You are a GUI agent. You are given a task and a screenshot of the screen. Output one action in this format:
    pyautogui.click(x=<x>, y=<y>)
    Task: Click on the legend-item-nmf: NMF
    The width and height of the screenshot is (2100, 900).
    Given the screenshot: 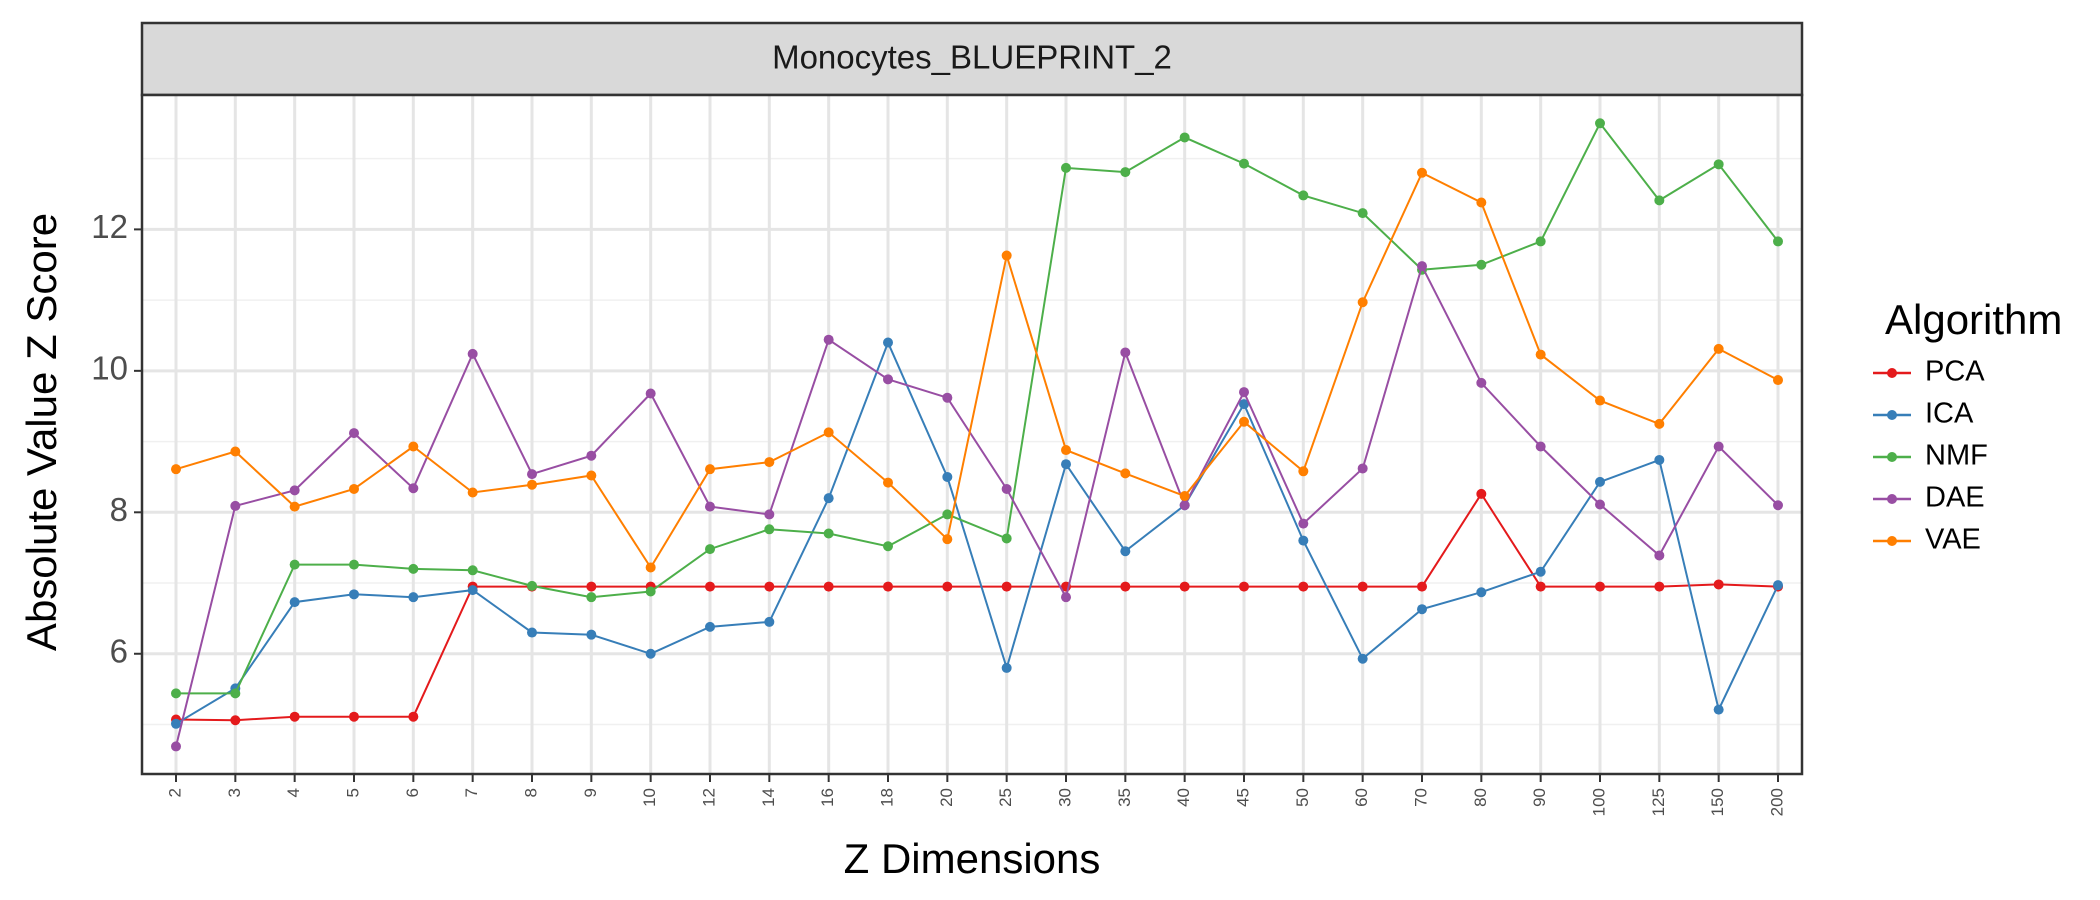 What is the action you would take?
    pyautogui.click(x=1930, y=456)
    